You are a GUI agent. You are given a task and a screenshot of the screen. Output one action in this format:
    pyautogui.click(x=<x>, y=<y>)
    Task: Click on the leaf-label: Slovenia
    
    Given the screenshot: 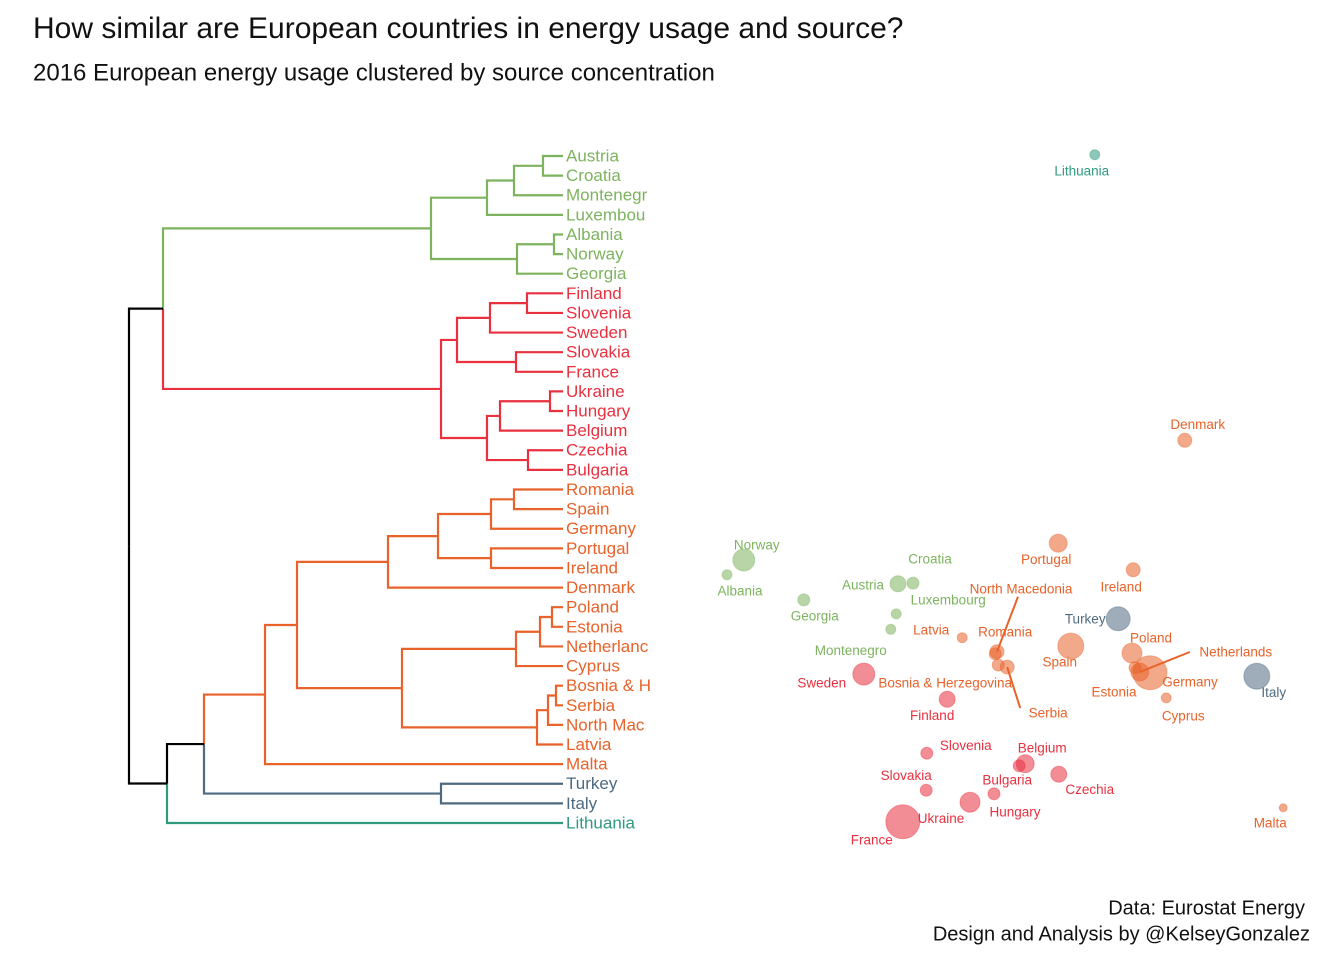 What is the action you would take?
    pyautogui.click(x=599, y=312)
    